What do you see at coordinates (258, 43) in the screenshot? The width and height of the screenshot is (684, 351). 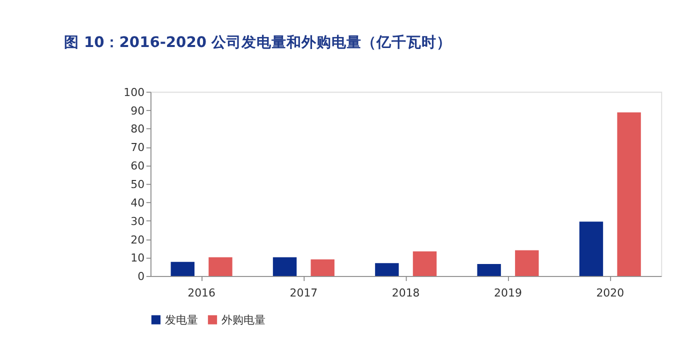 I see `chart-title: 图 10：2016-2020 公司发电量和外购电量（亿千瓦时）` at bounding box center [258, 43].